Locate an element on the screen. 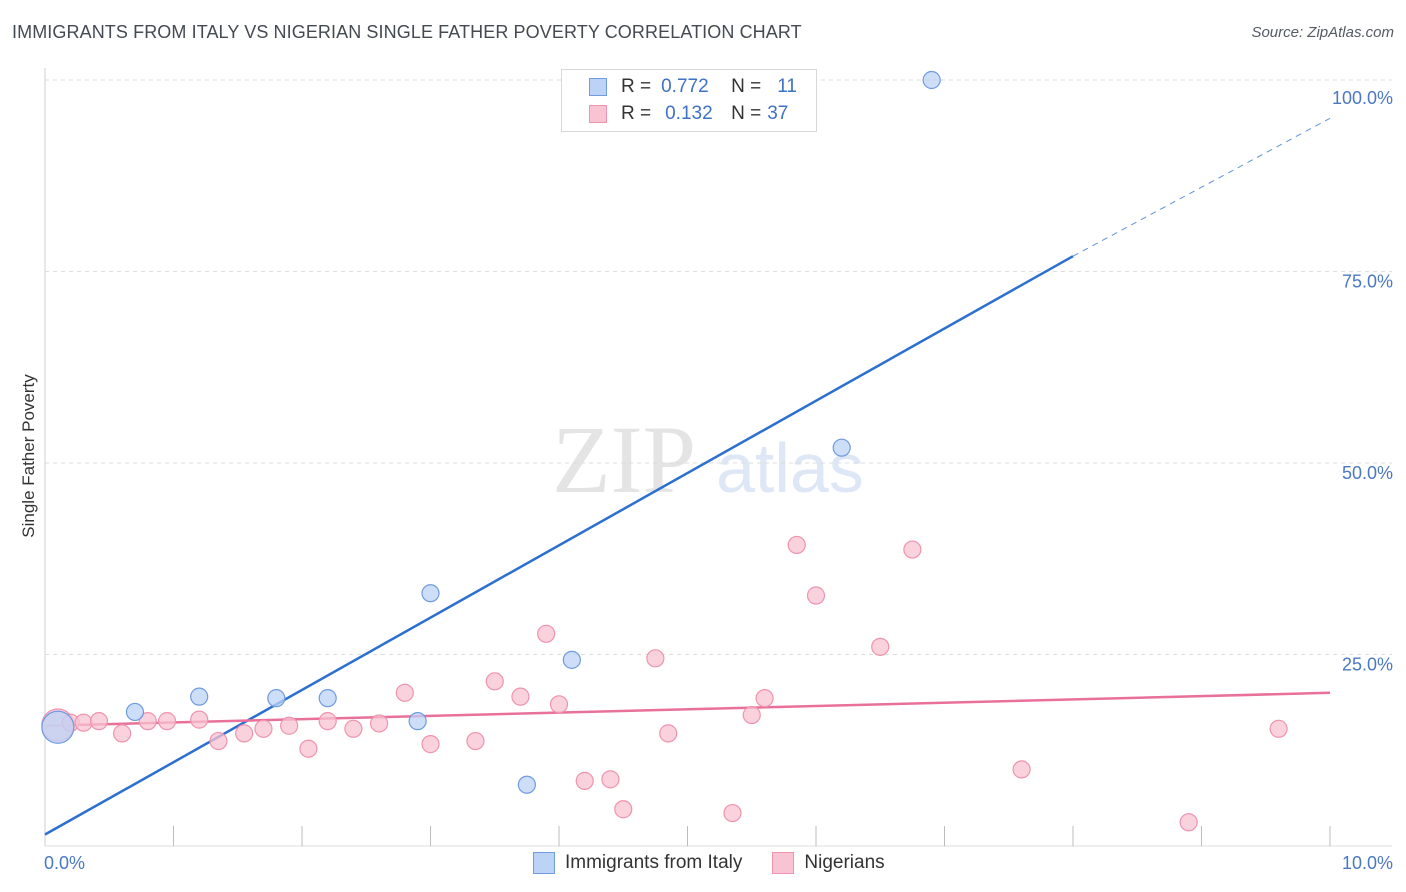  y-tick-label: 75.0% is located at coordinates (1367, 282).